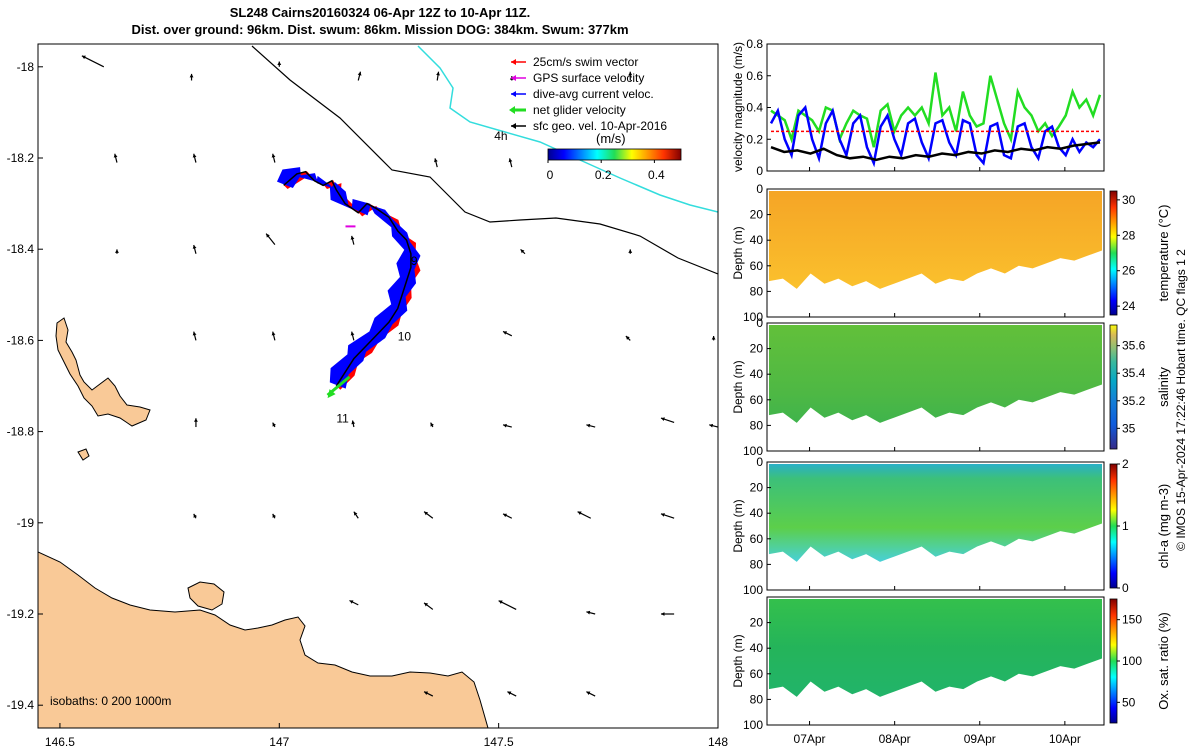 Image resolution: width=1200 pixels, height=750 pixels. Describe the element at coordinates (500, 136) in the screenshot. I see `track-day-label: 4h` at that location.